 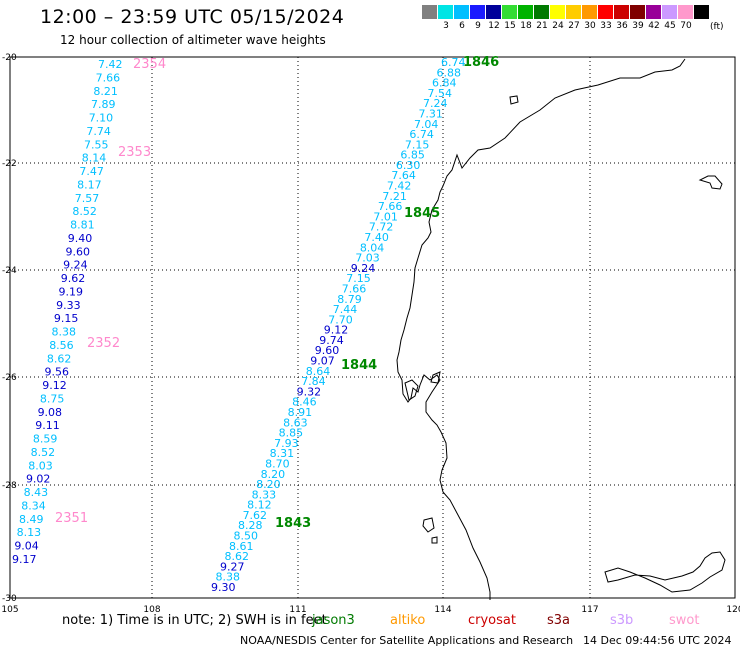 I want to click on lat-tick-label: -28, so click(x=9, y=486).